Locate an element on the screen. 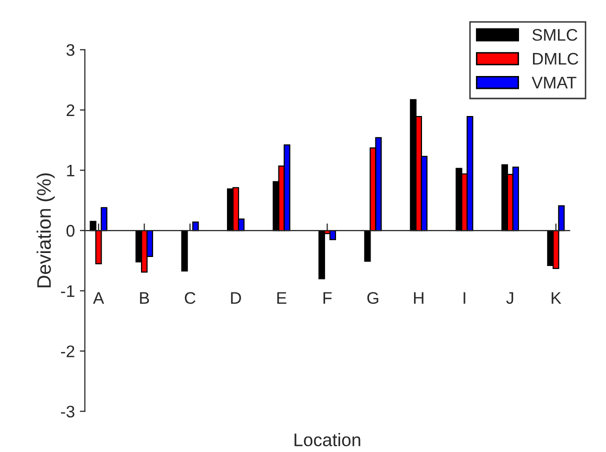 This screenshot has height=452, width=606. legend-label: SMLC is located at coordinates (555, 35).